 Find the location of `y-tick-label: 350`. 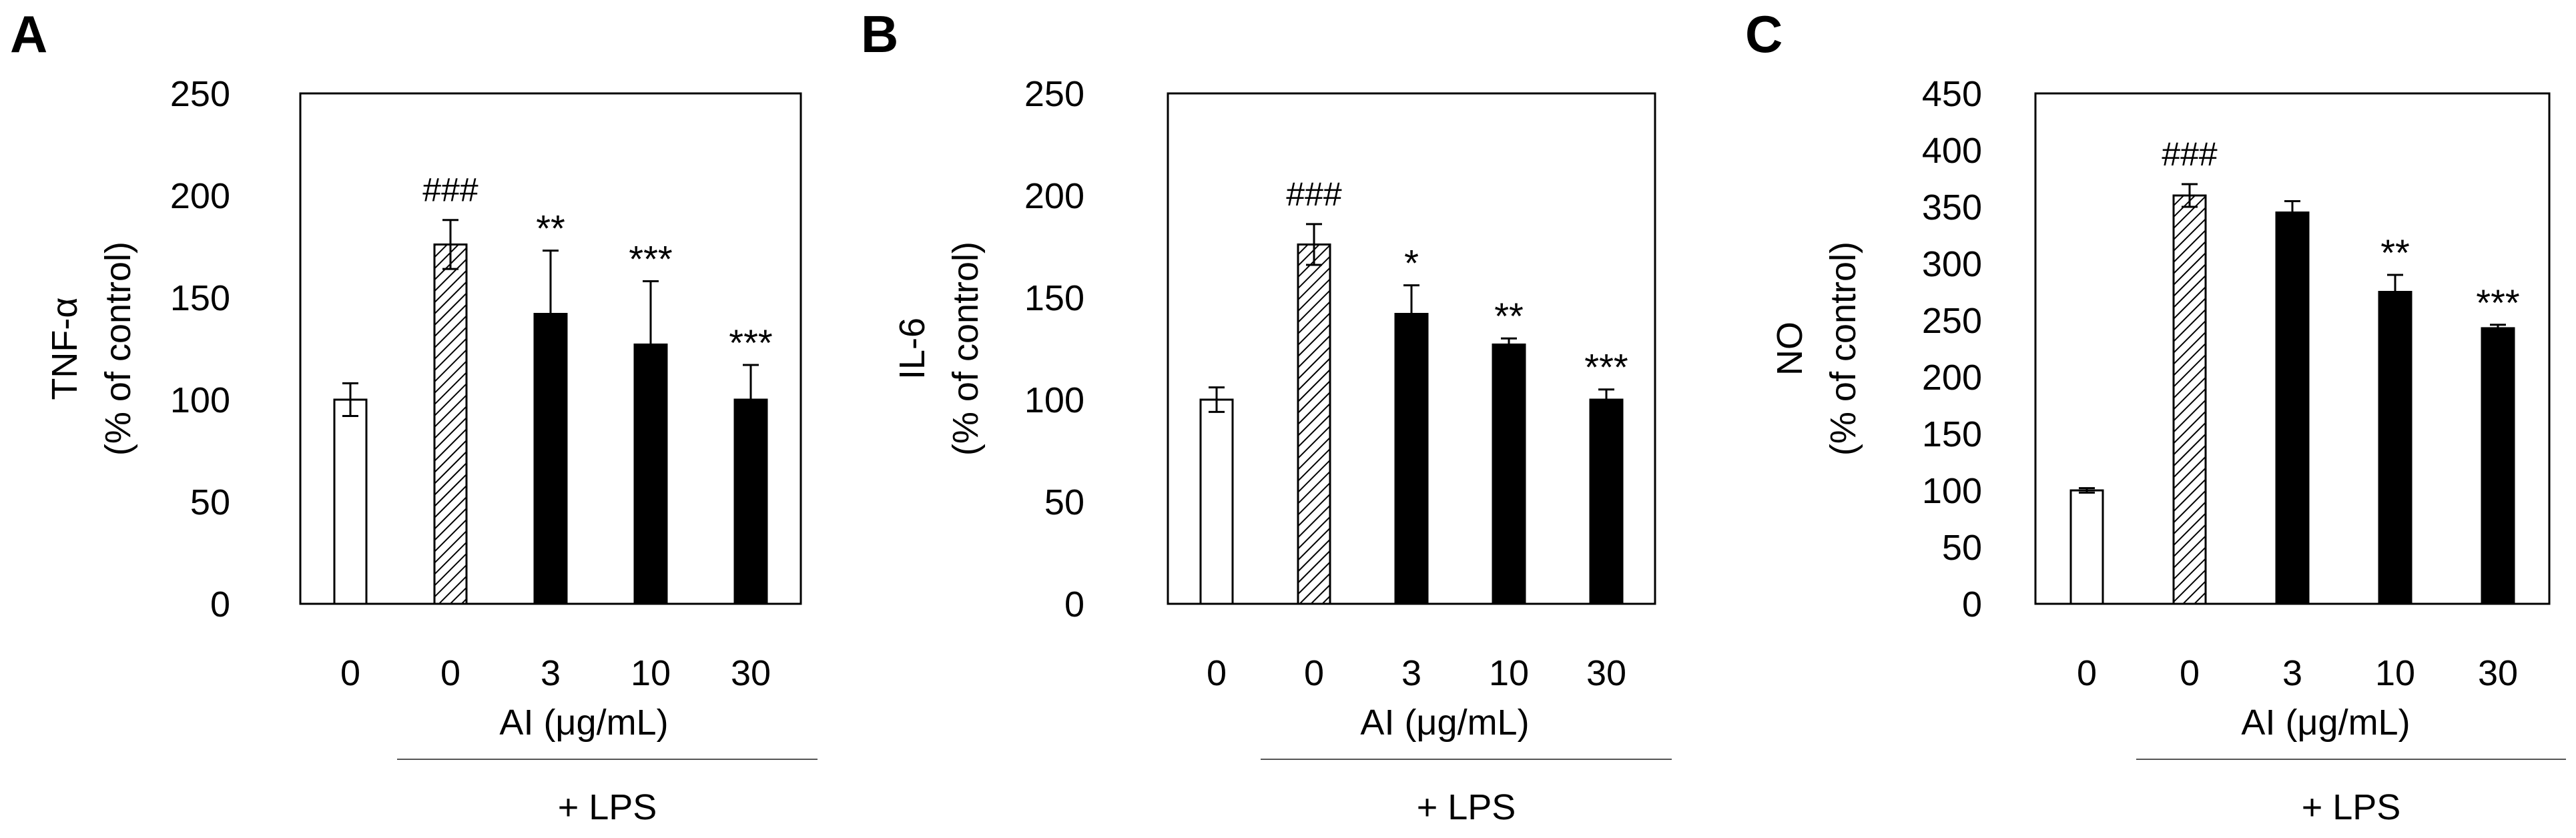

y-tick-label: 350 is located at coordinates (1952, 207).